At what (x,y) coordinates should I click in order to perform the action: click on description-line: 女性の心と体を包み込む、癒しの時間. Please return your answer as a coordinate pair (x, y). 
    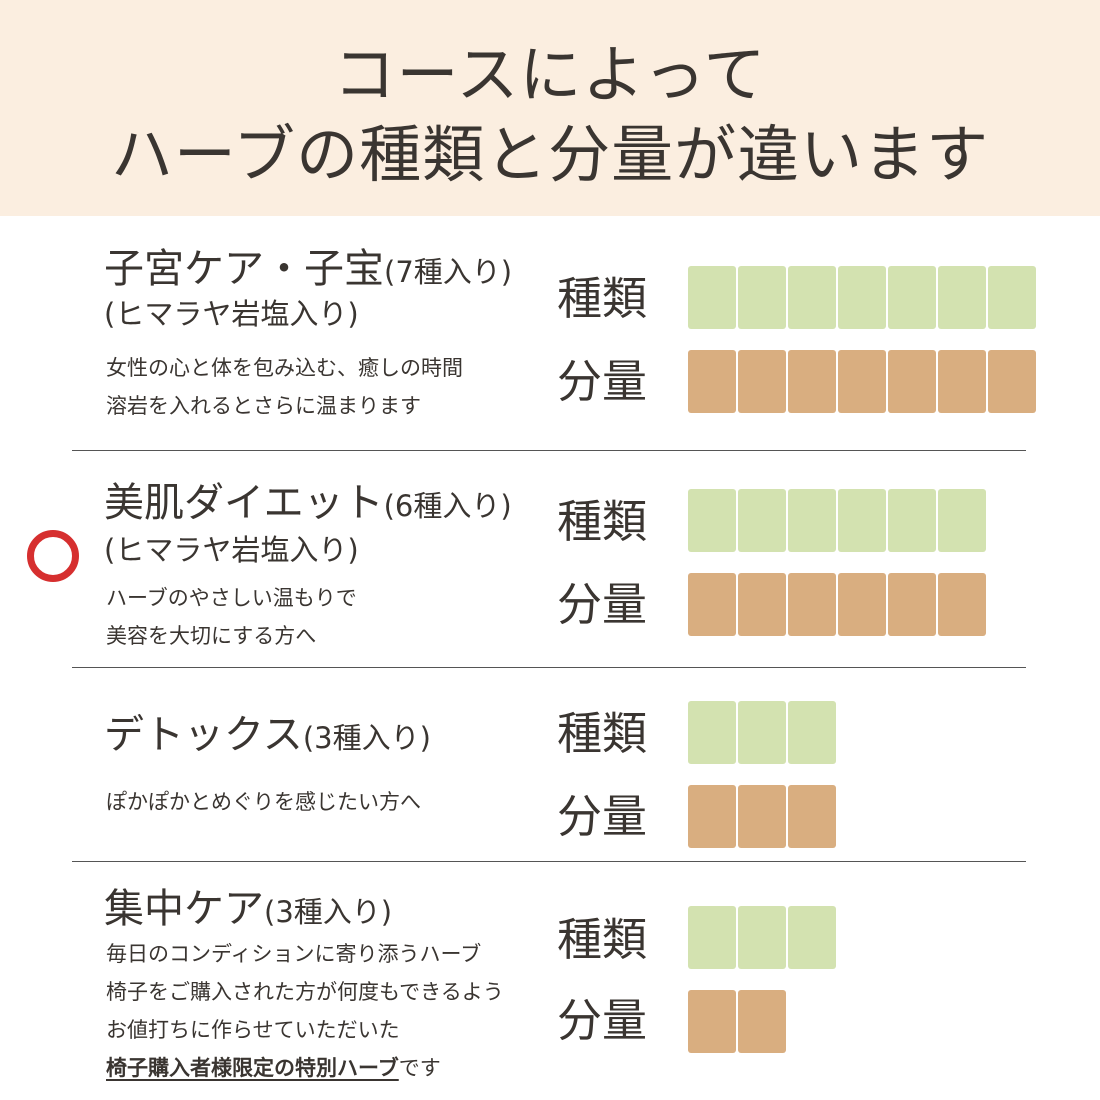
    Looking at the image, I should click on (284, 368).